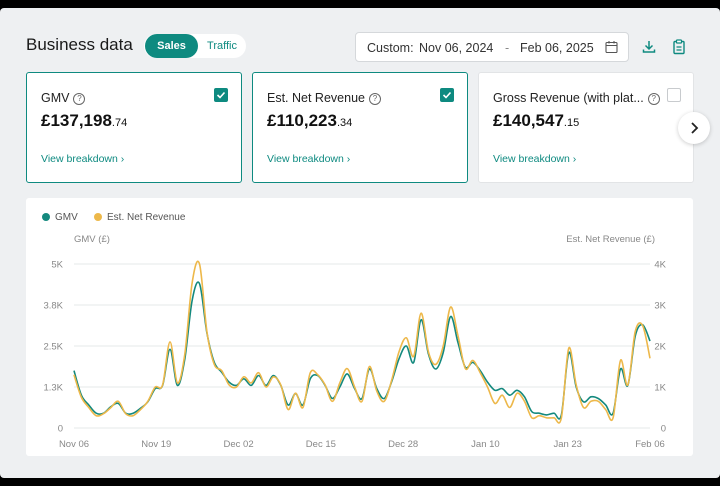 The image size is (720, 486). Describe the element at coordinates (66, 217) in the screenshot. I see `legend-label: GMV` at that location.